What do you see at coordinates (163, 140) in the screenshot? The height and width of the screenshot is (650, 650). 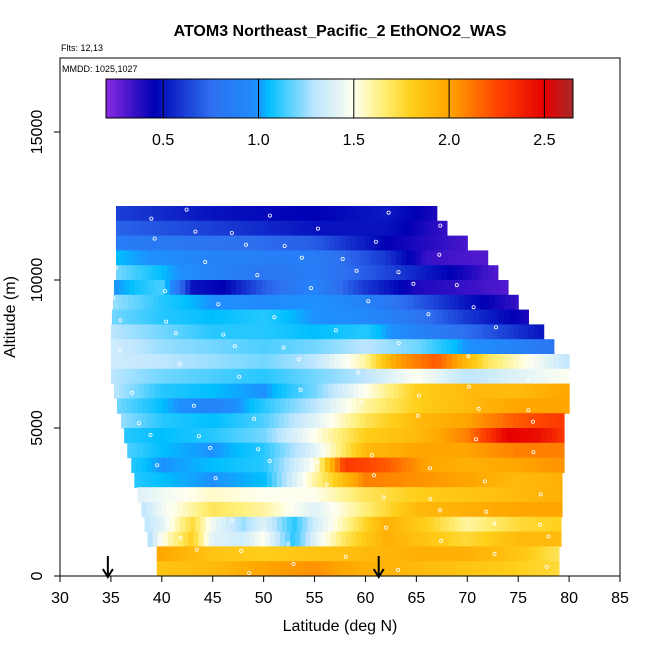 I see `colorbar-tick-label: 0.5` at bounding box center [163, 140].